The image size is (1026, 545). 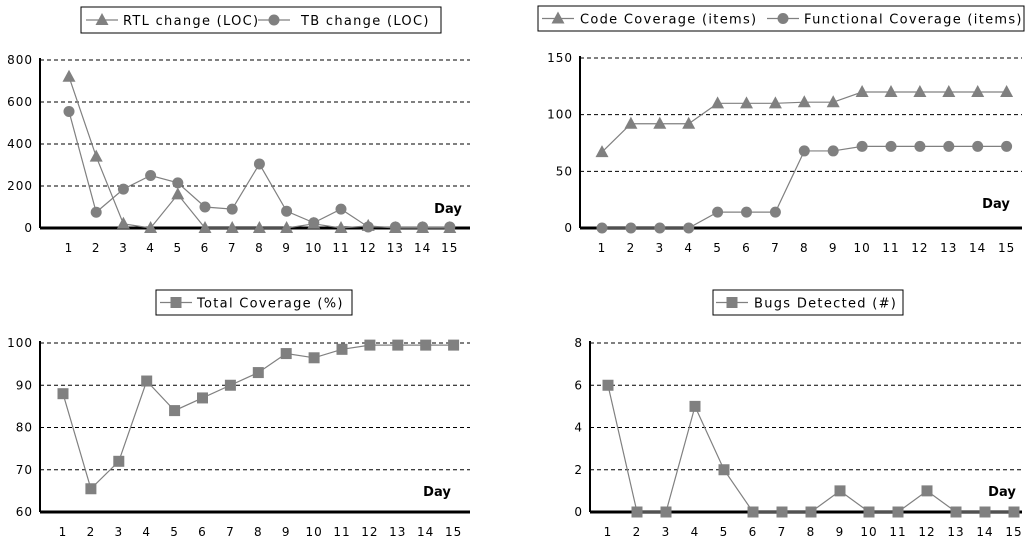 I want to click on x-tick-label: 1, so click(x=602, y=248).